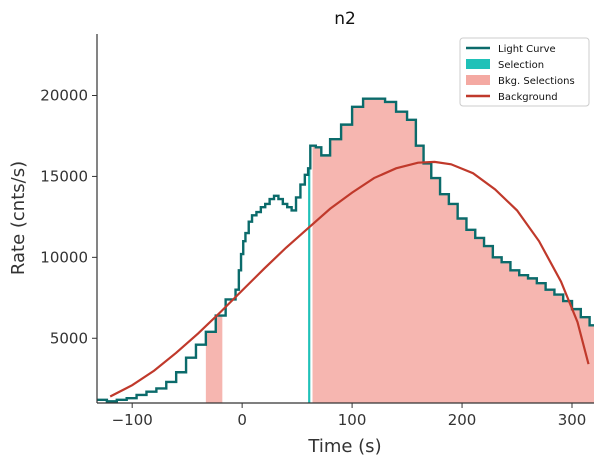  Describe the element at coordinates (64, 96) in the screenshot. I see `y-tick-label: 20000` at that location.